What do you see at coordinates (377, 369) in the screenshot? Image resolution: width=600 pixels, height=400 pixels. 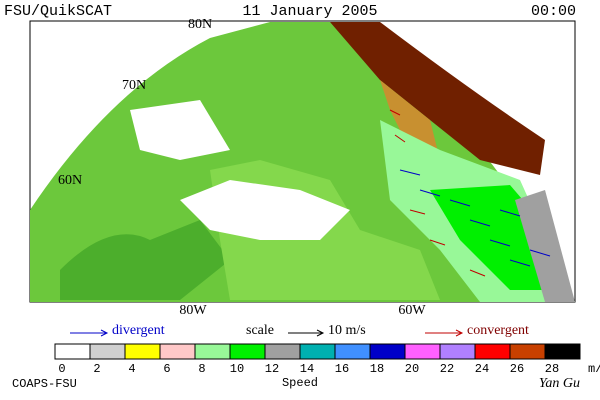 I see `colorbar-tick-label: 18` at bounding box center [377, 369].